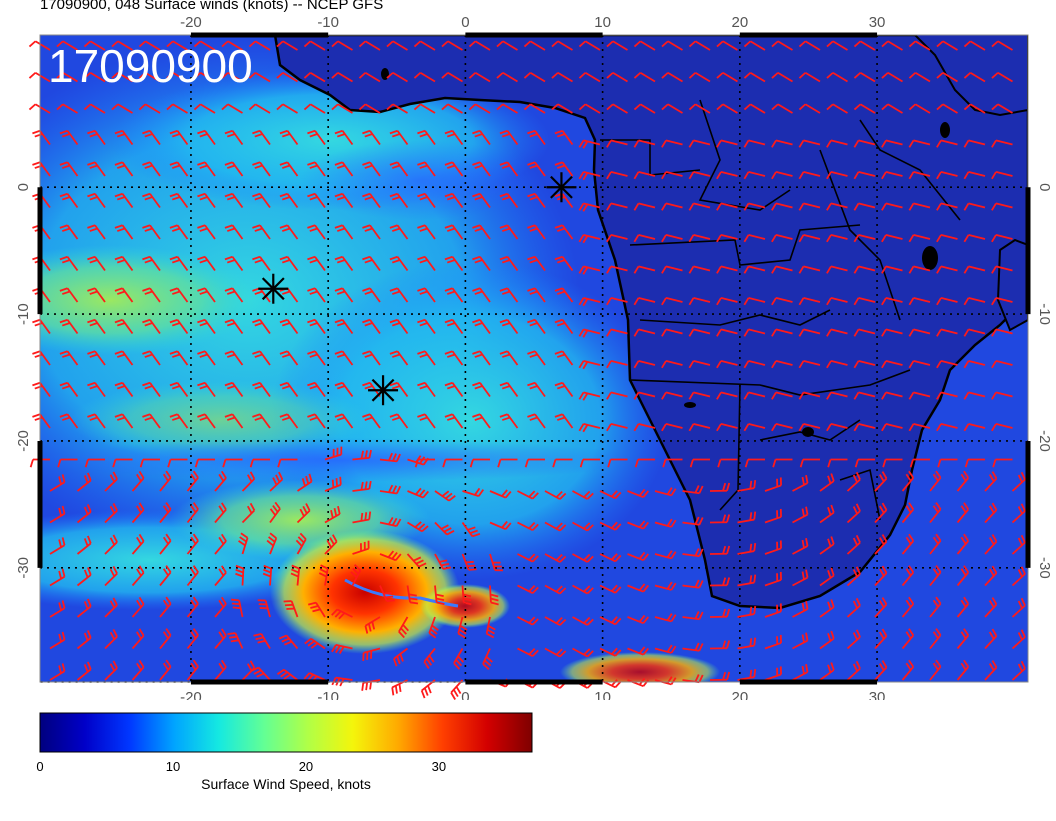 Image resolution: width=1056 pixels, height=821 pixels. I want to click on colorbar-tick-label: 30, so click(439, 766).